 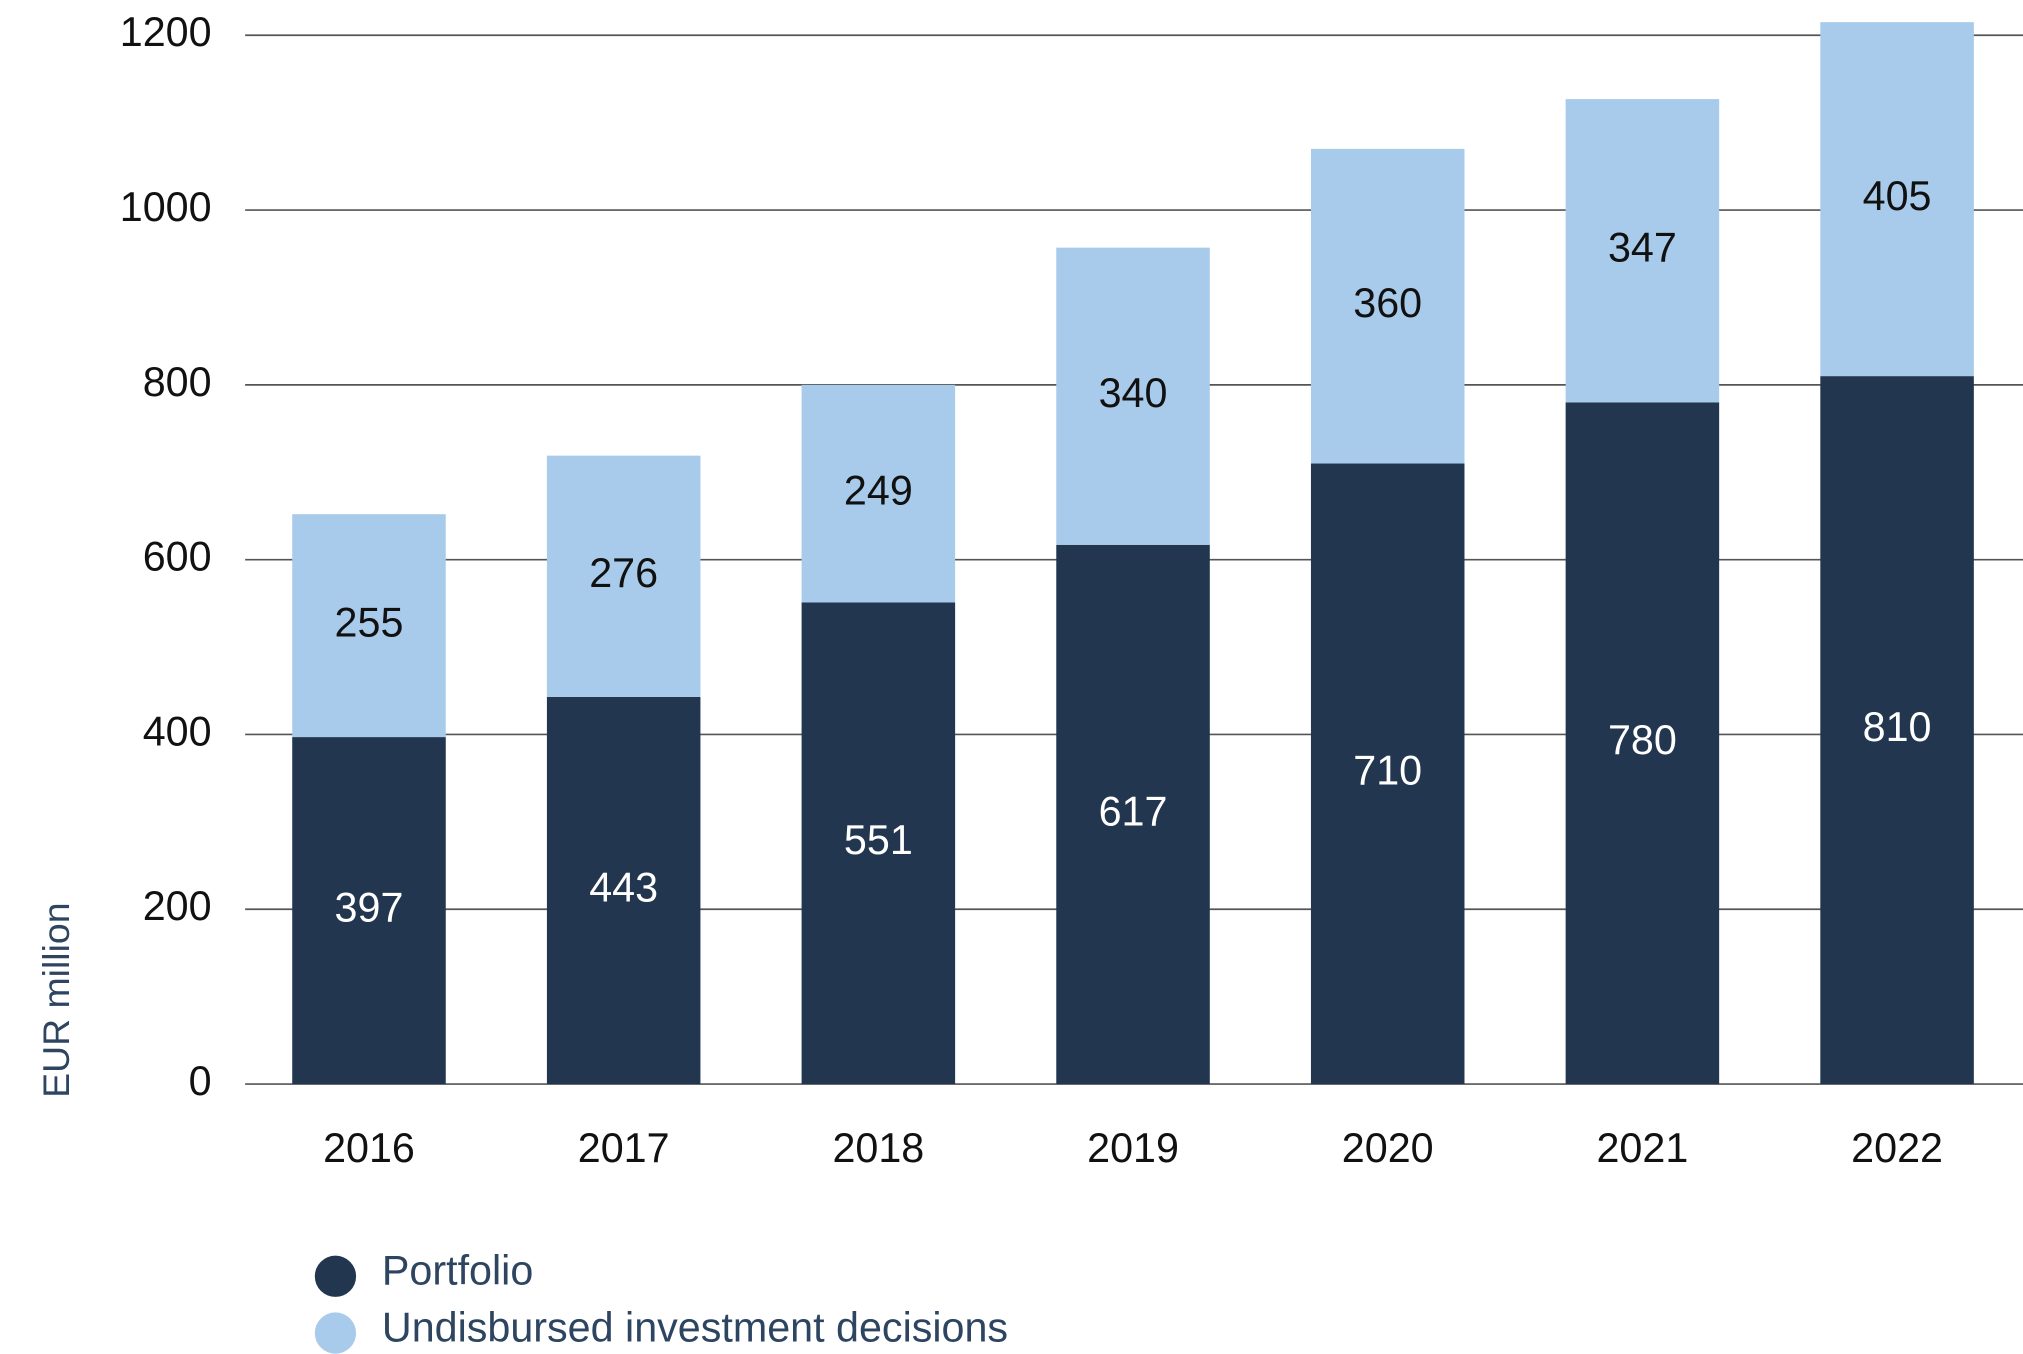 I want to click on x-tick-label: 2020, so click(x=1388, y=1148).